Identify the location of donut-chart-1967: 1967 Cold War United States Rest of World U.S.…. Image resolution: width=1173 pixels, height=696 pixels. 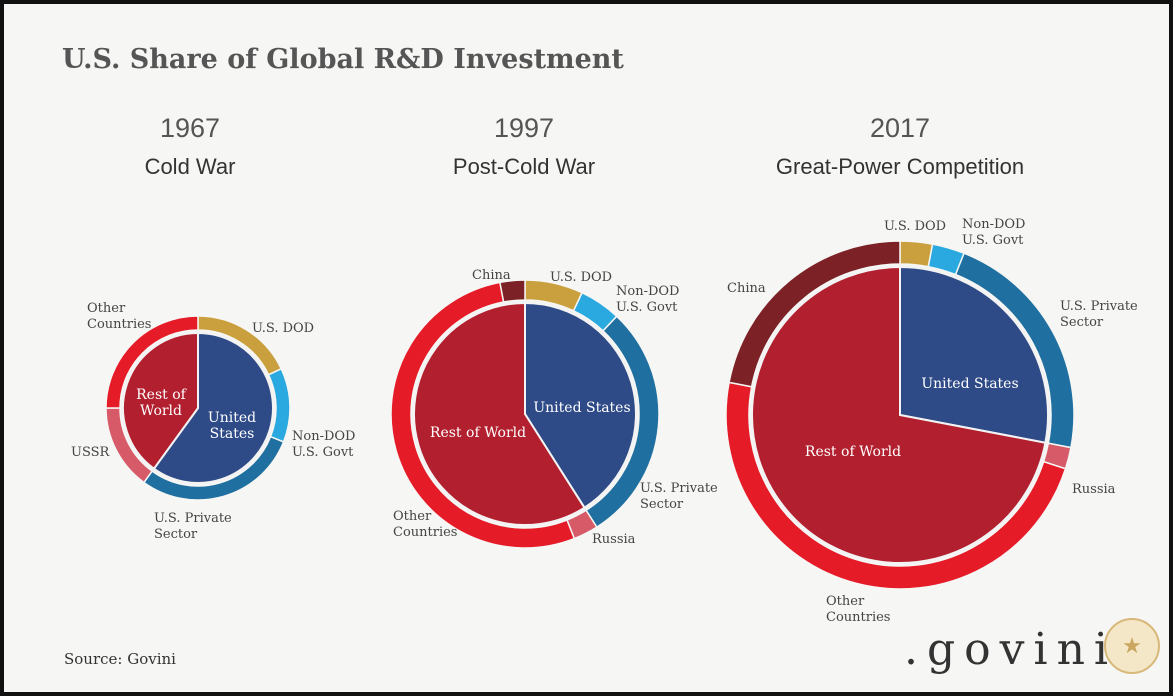
(213, 327).